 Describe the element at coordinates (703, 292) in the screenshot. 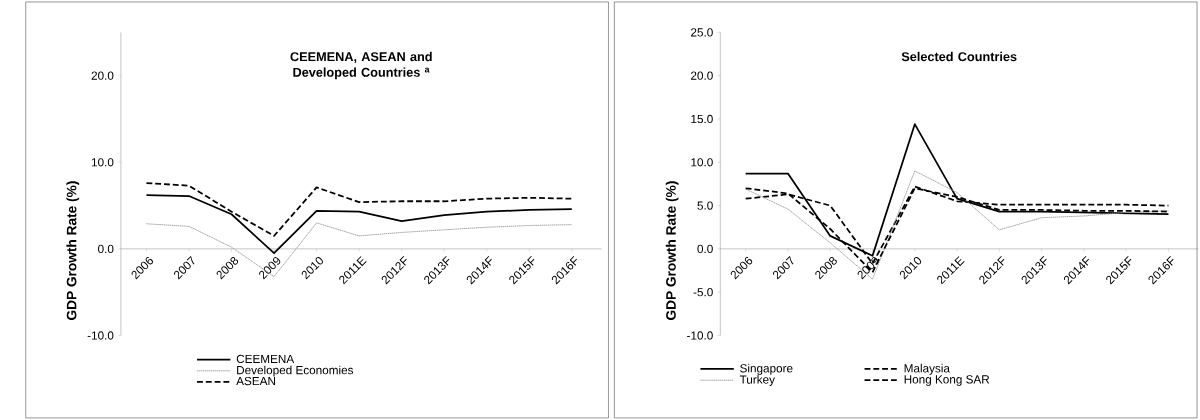

I see `y-tick-label: -5.0` at that location.